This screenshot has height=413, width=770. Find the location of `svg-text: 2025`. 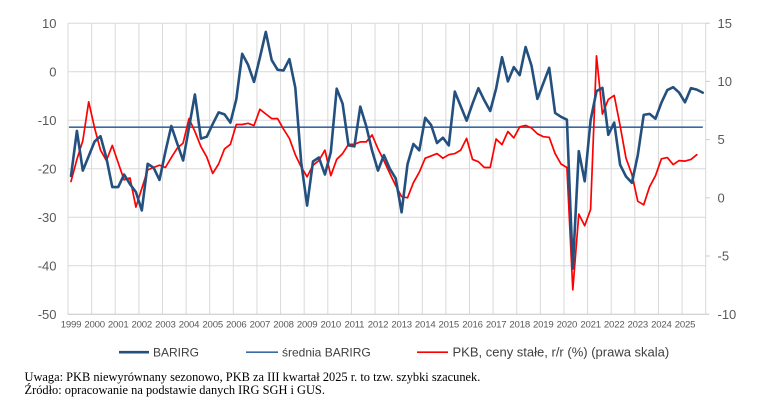

svg-text: 2025 is located at coordinates (685, 325).